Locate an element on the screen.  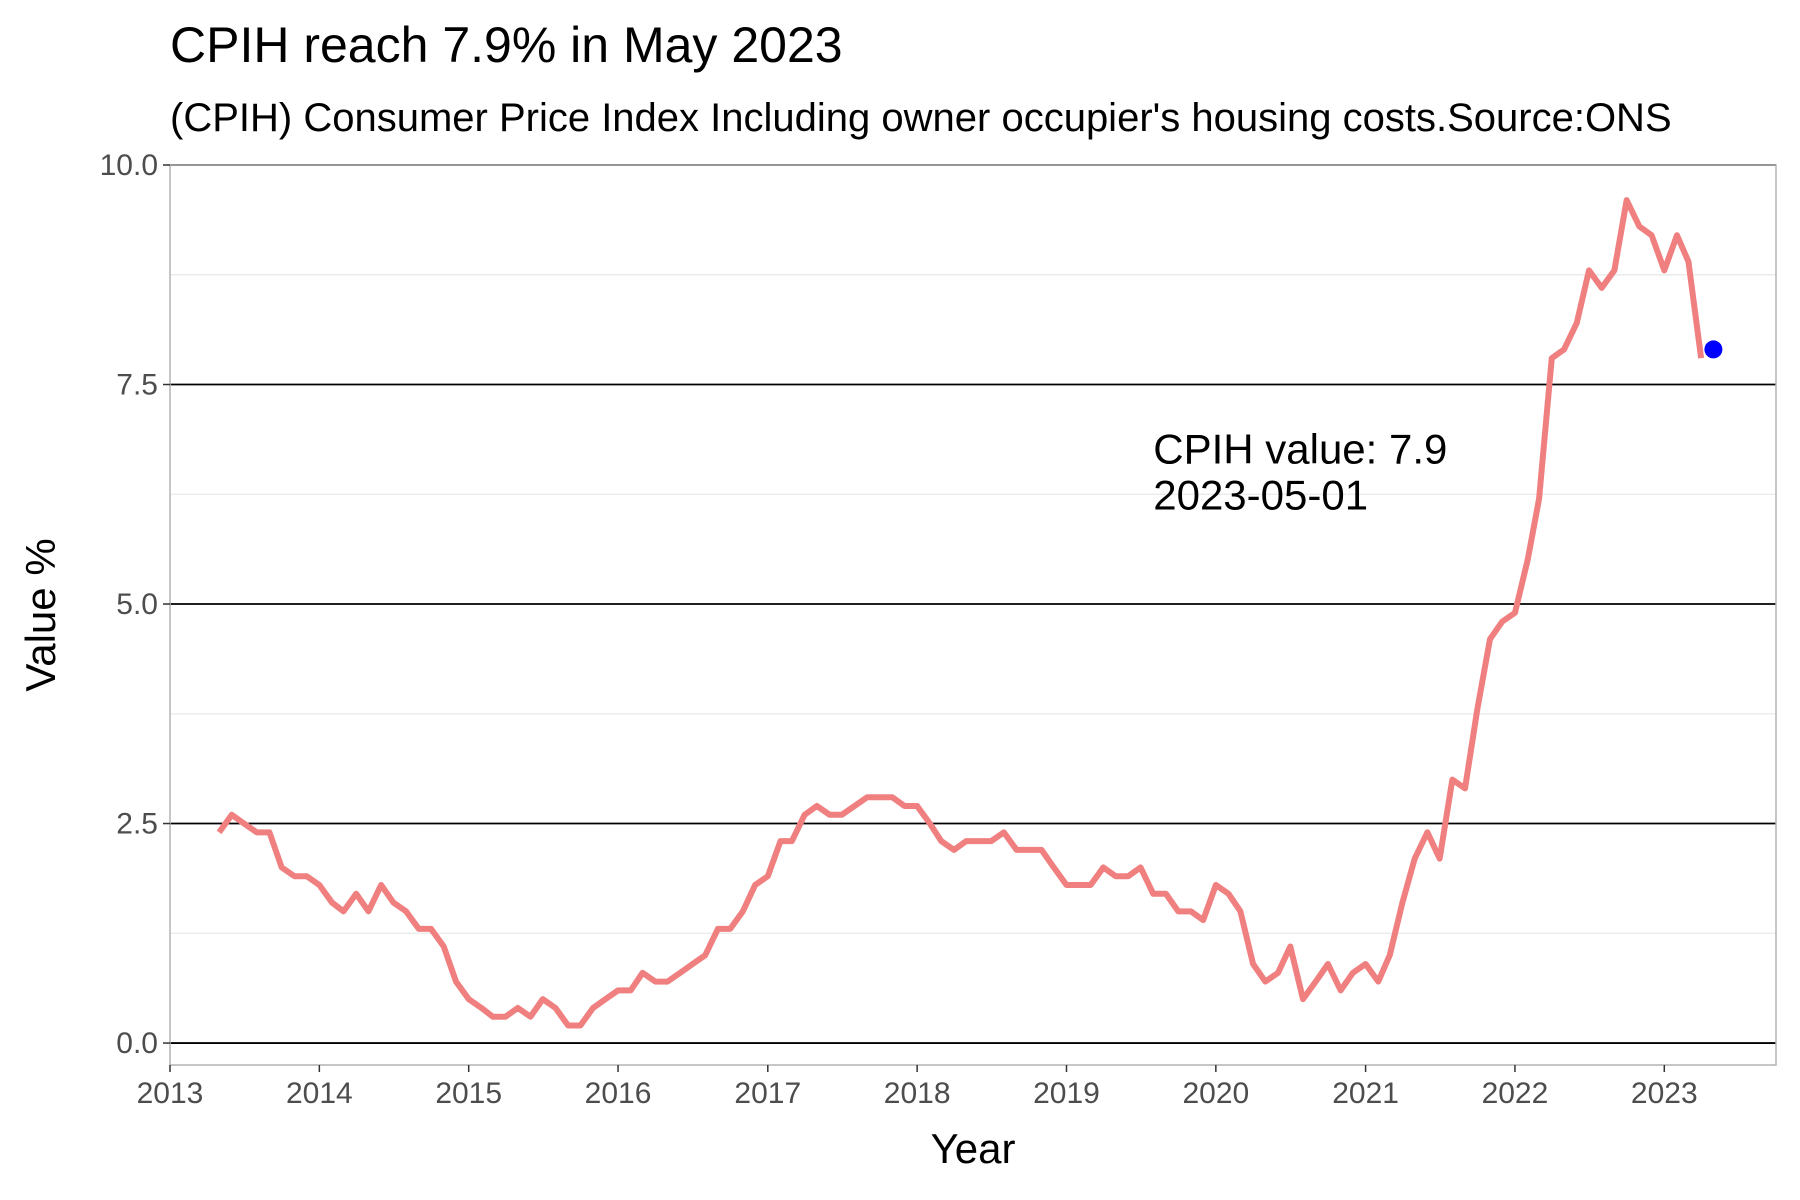
x-tick-label: 2016 is located at coordinates (618, 1093).